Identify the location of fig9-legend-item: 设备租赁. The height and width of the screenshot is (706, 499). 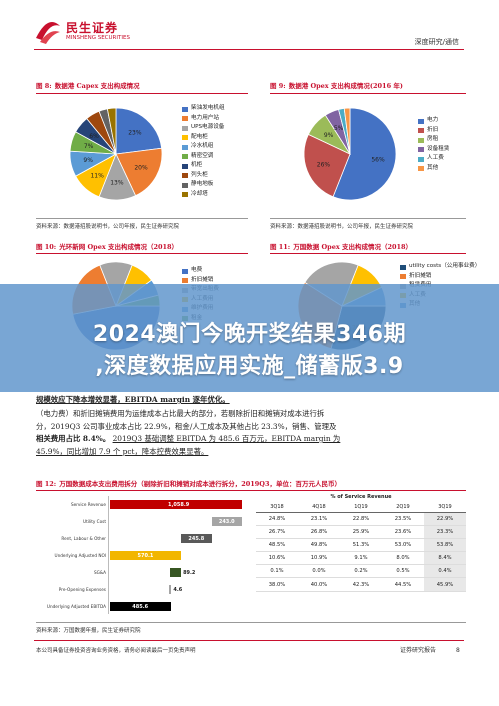
(433, 150).